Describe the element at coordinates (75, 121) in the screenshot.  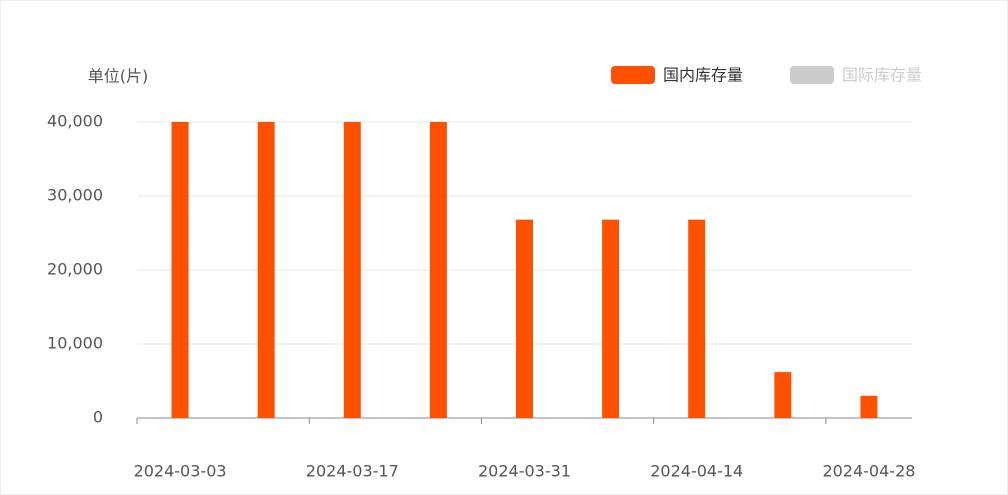
I see `y-tick-label: 40,000` at that location.